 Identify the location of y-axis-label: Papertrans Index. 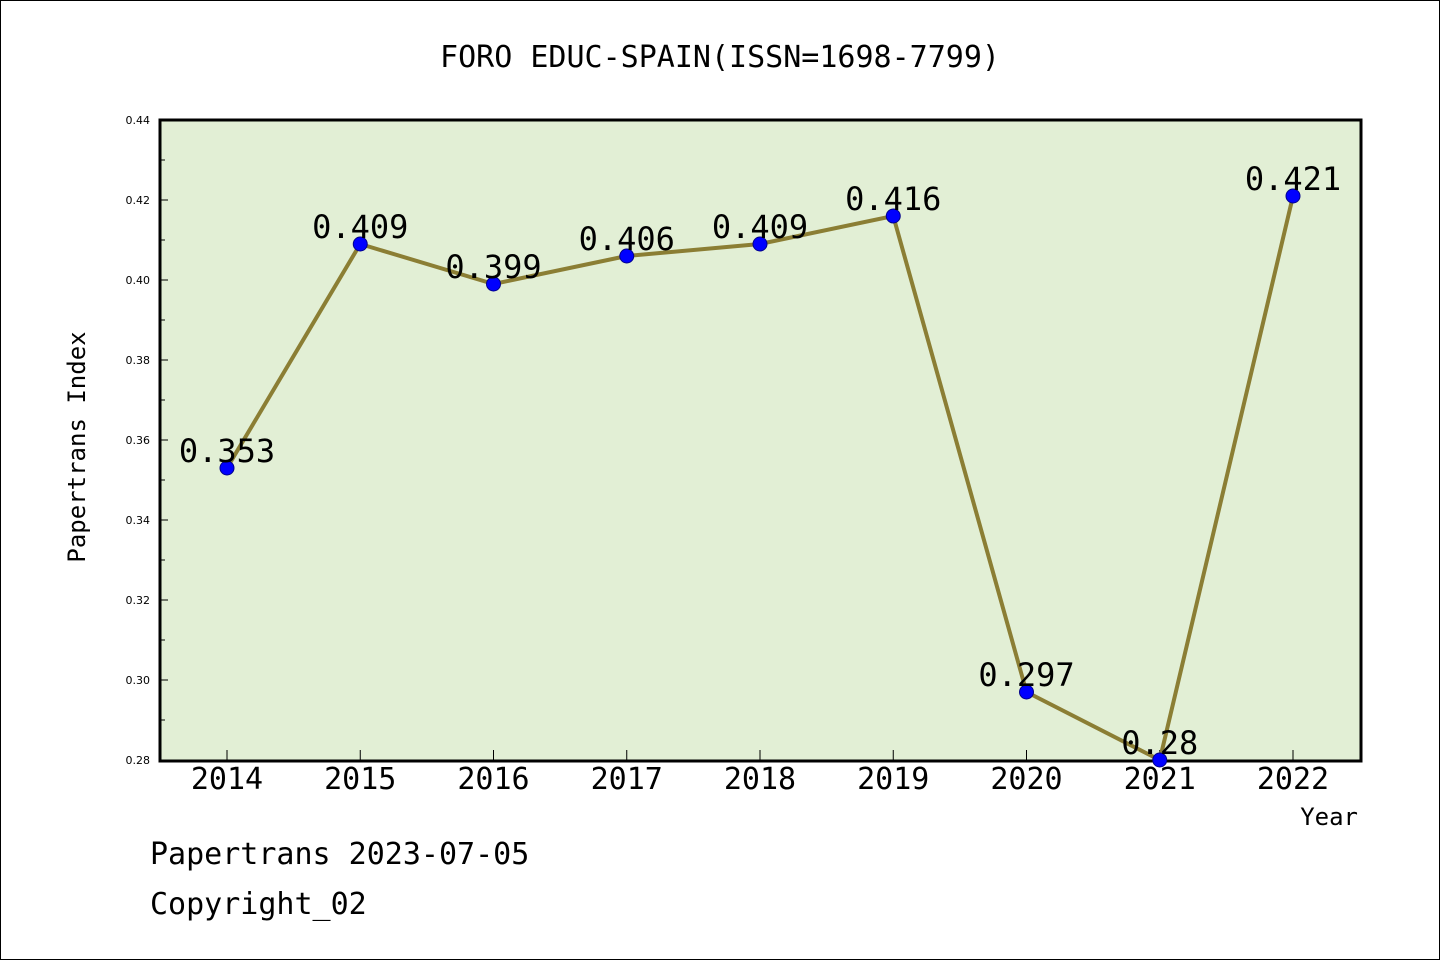
(77, 446).